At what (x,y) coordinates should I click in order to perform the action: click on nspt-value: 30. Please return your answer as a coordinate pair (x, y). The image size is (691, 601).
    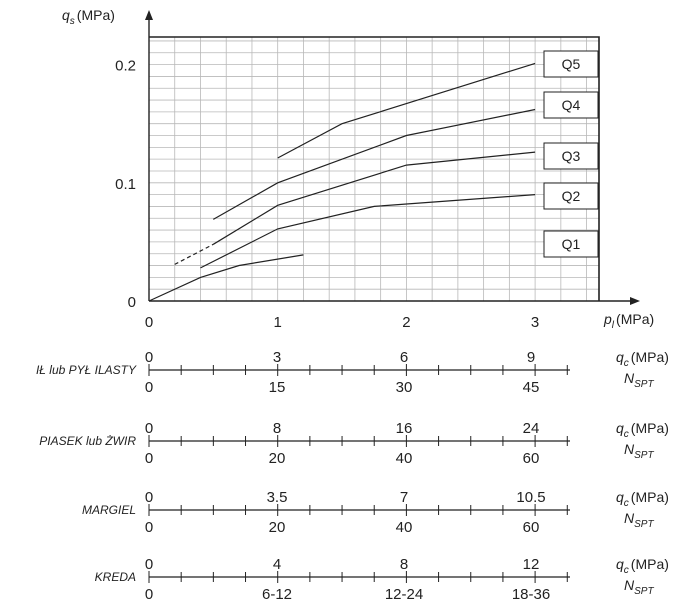
    Looking at the image, I should click on (404, 387).